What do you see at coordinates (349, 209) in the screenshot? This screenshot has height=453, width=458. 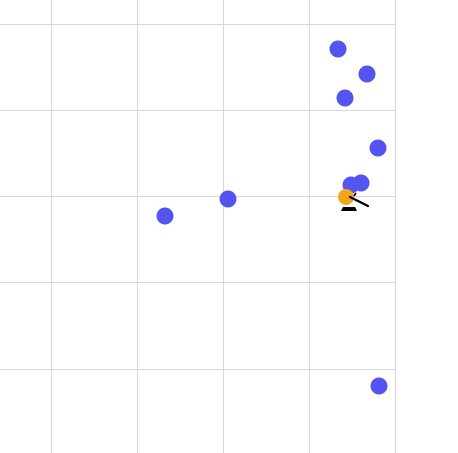 I see `player-feet` at bounding box center [349, 209].